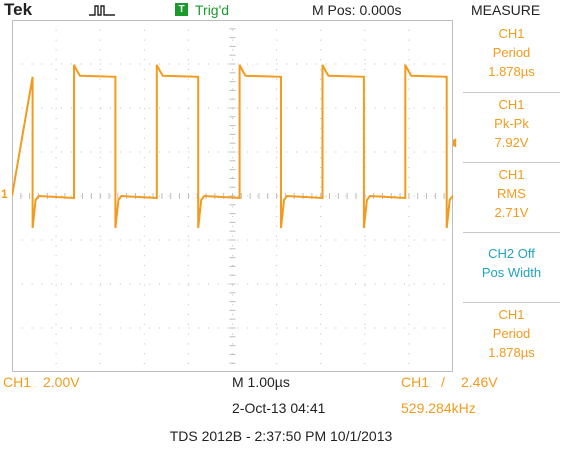 Image resolution: width=562 pixels, height=452 pixels. Describe the element at coordinates (281, 436) in the screenshot. I see `footer-caption: TDS 2012B - 2:37:50 PM 10/1/2013` at that location.